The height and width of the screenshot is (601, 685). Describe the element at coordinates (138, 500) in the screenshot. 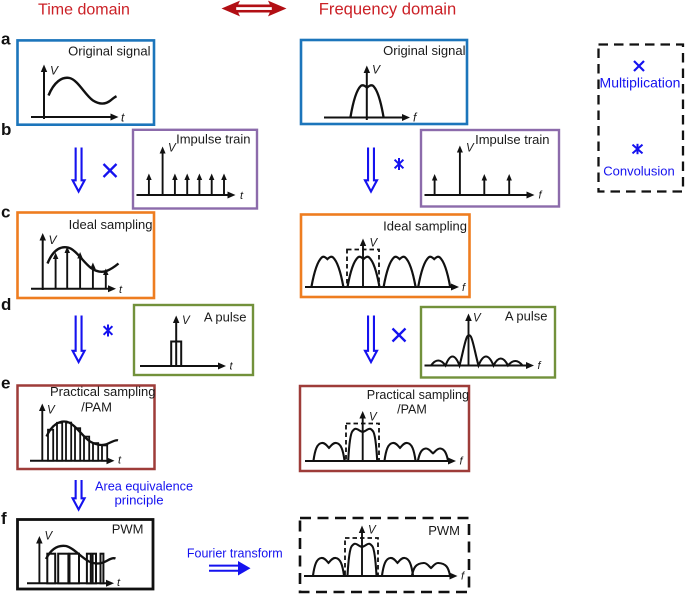

I see `svg-text: principle` at that location.